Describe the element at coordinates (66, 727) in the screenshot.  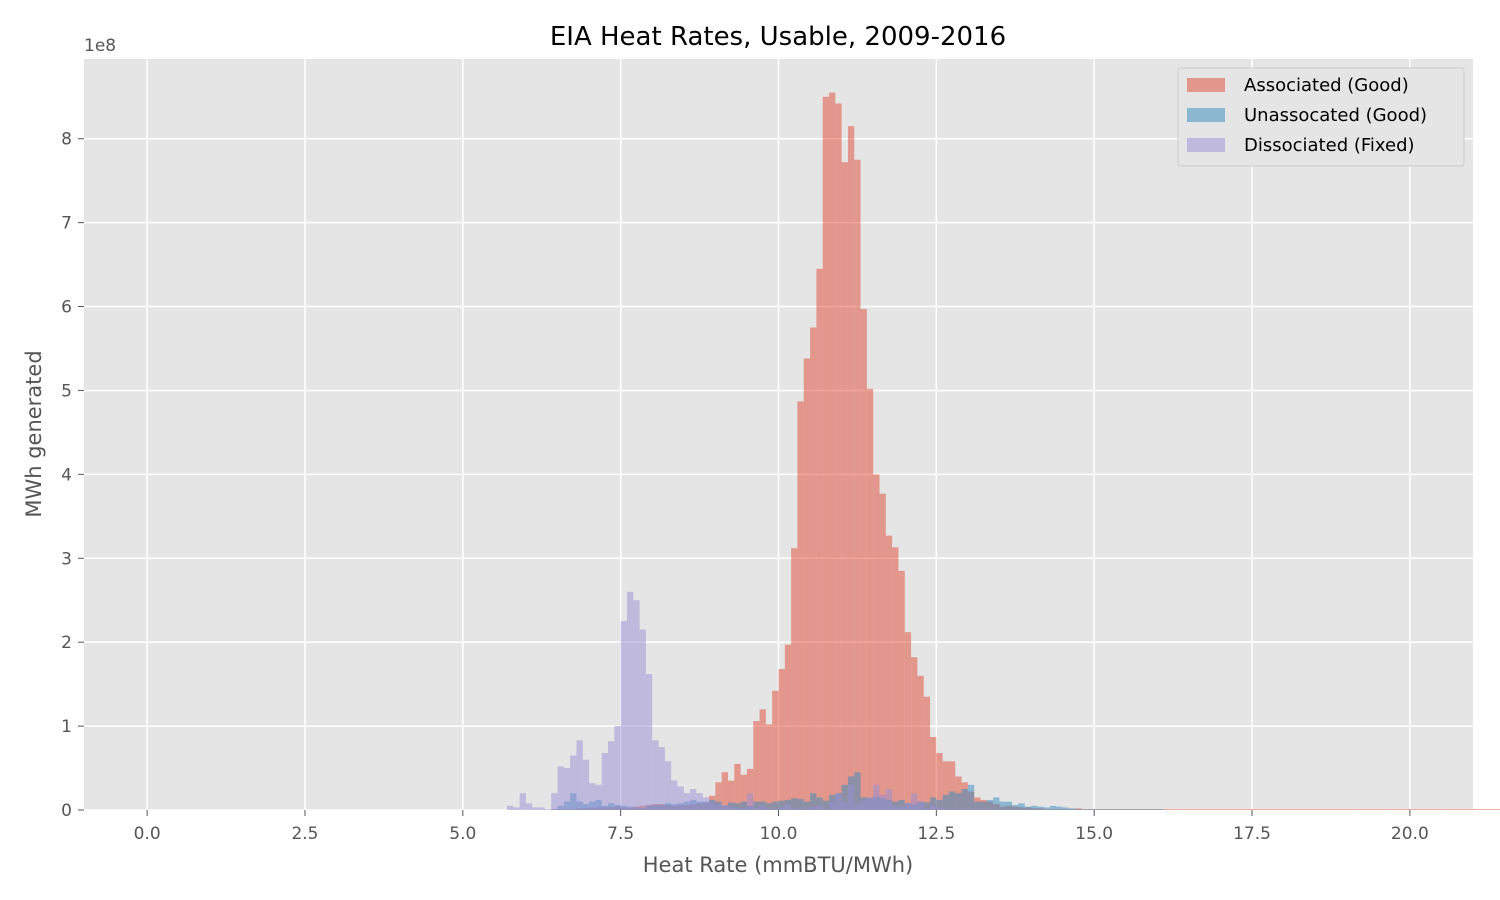
I see `y-tick-label: 1` at that location.